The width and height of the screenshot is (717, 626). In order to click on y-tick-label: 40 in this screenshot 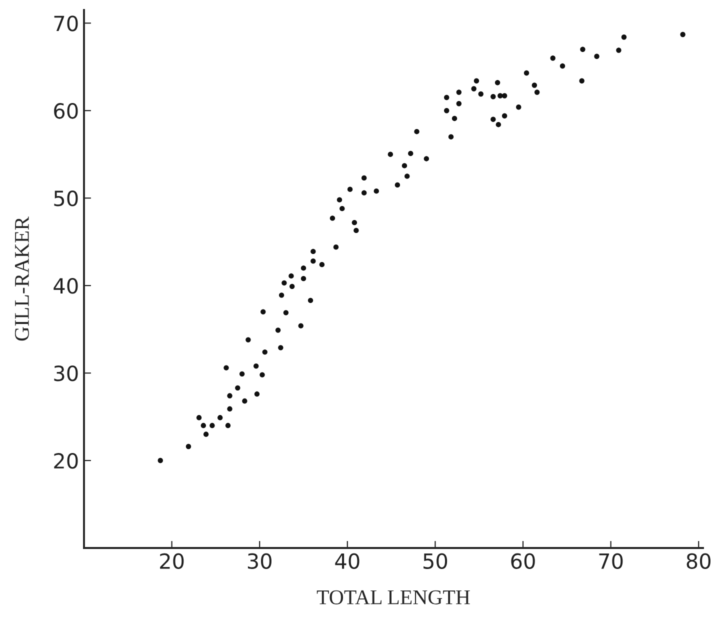, I will do `click(66, 286)`.